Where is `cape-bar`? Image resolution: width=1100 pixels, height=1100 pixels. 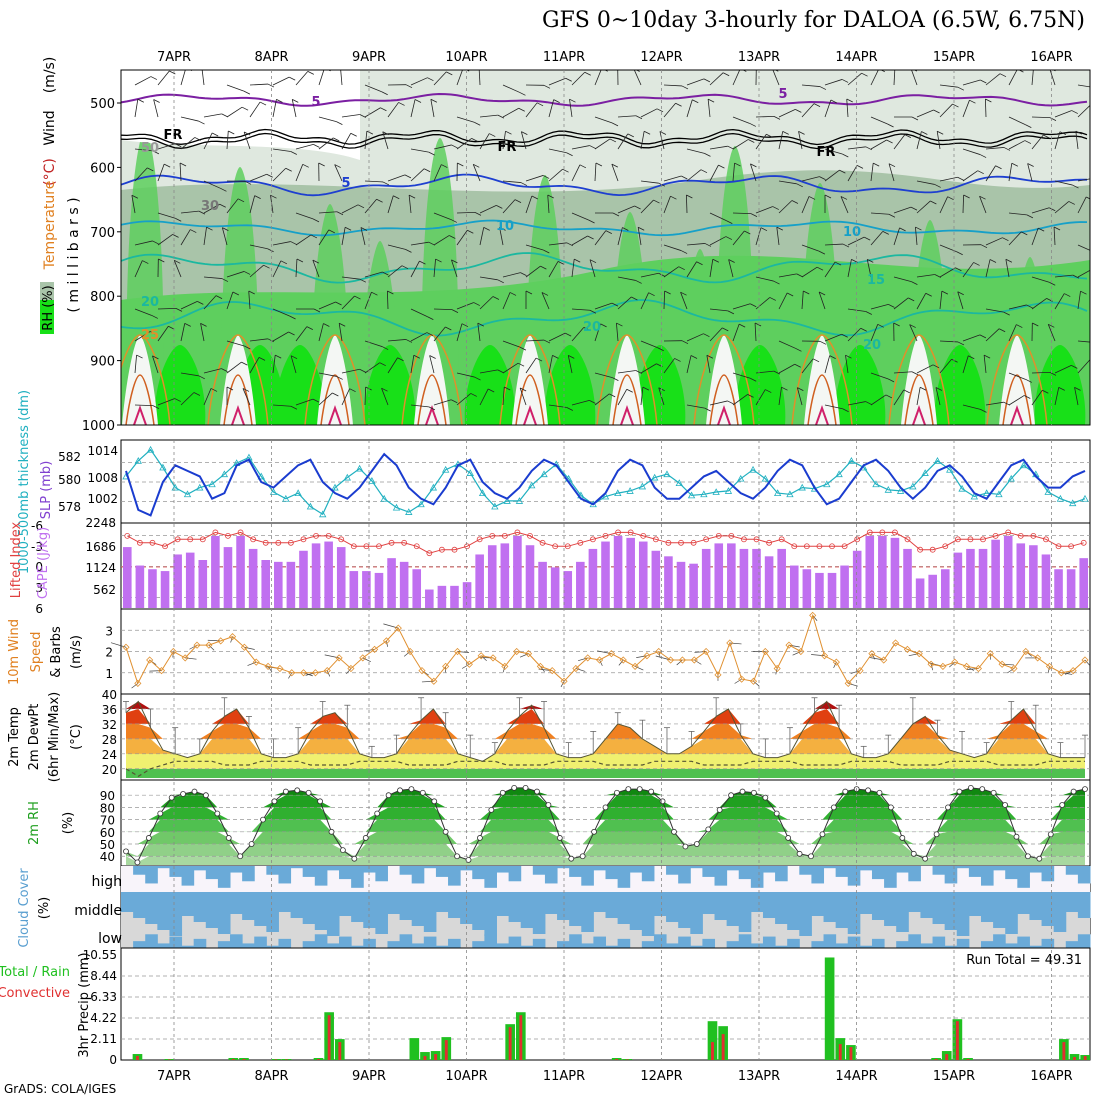
cape-bar is located at coordinates (756, 578).